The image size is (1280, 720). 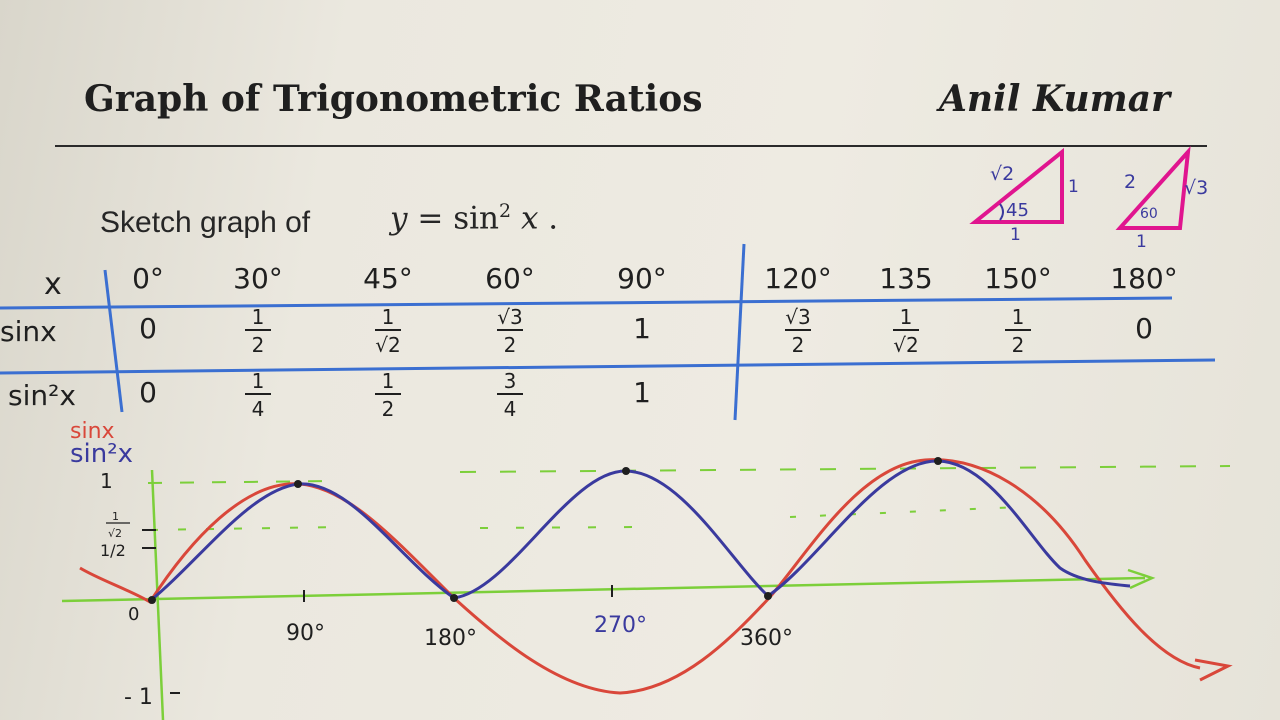 I want to click on triangle-45-angle-arc, so click(x=1001, y=212).